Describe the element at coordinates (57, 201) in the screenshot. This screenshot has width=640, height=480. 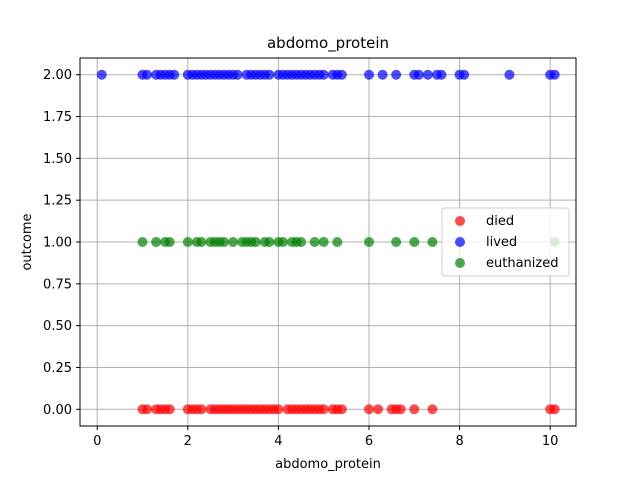
I see `y-tick-label: 1.25` at that location.